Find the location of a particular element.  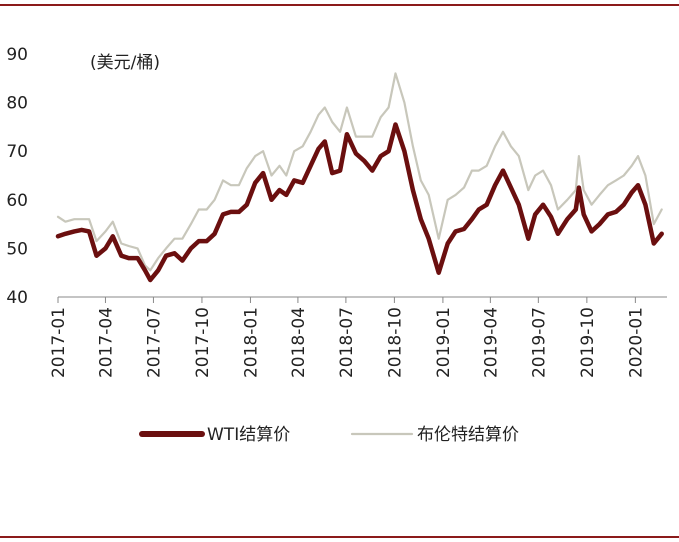

legend-item-brent-label: 布伦特结算价 is located at coordinates (468, 435).